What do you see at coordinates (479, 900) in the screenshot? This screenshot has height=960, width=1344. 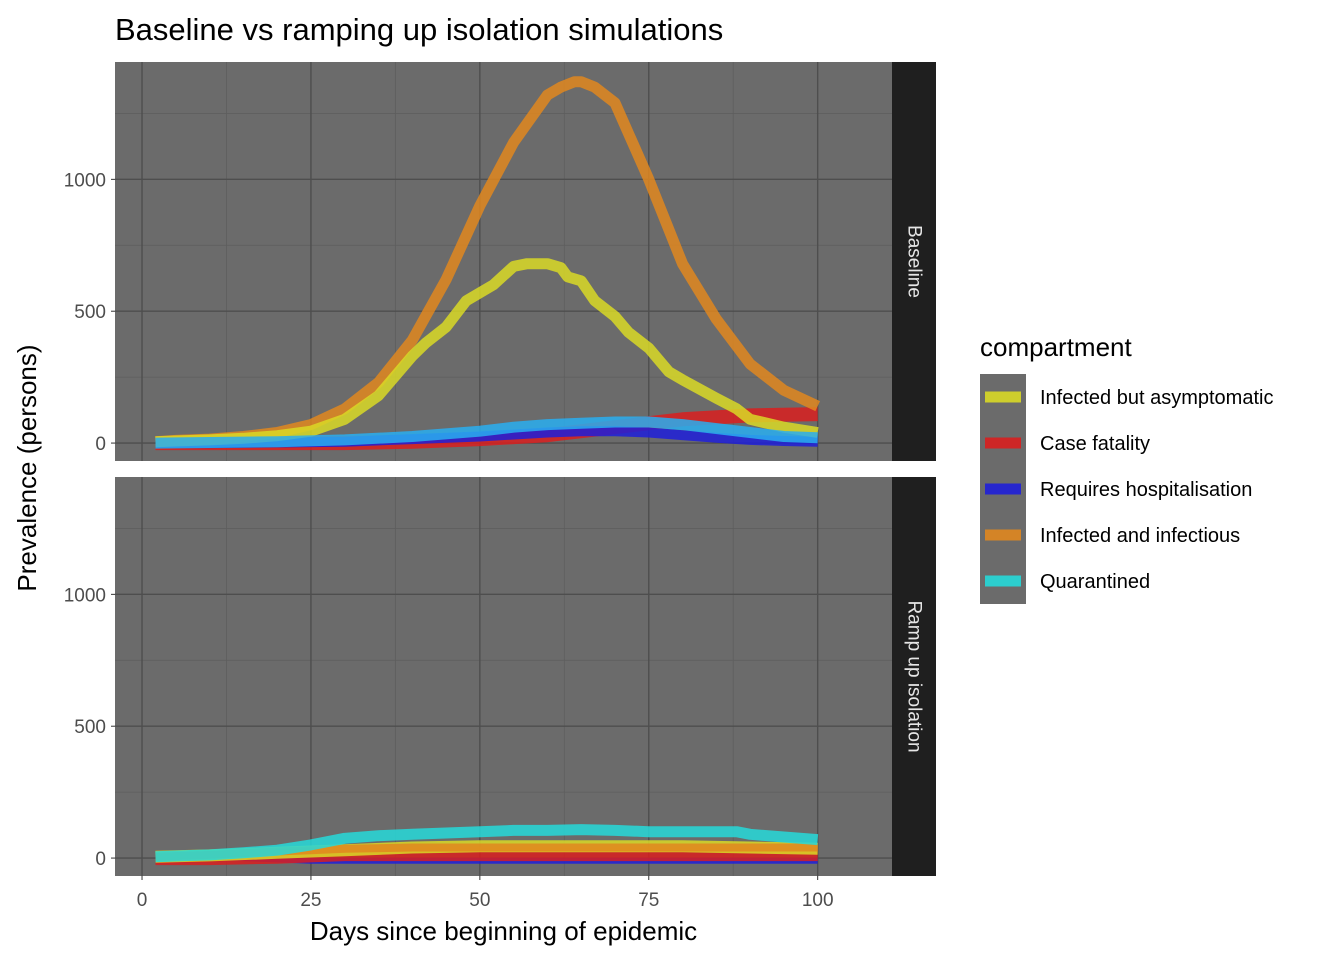 I see `x-tick-label: 50` at bounding box center [479, 900].